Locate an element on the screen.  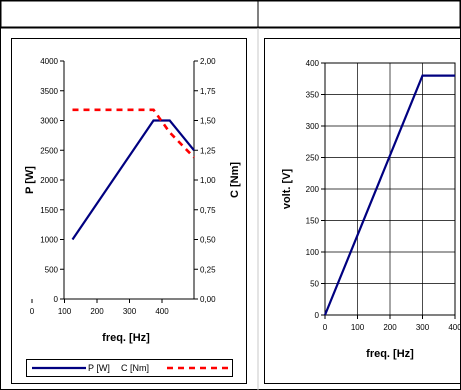
y2-tick-label: 0,25 is located at coordinates (208, 269).